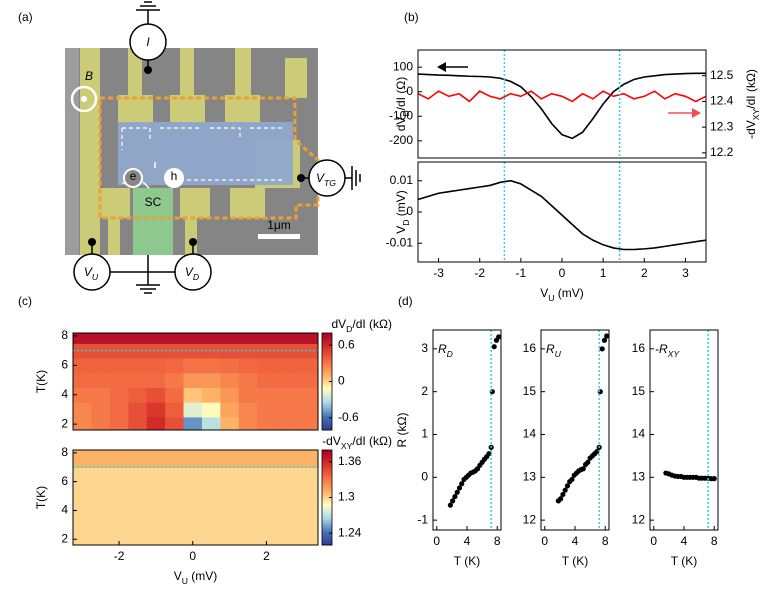 The height and width of the screenshot is (595, 777). I want to click on device-label: VD, so click(192, 273).